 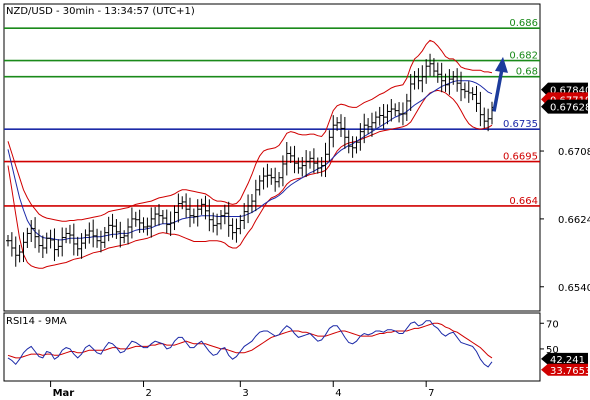 I want to click on price-axis: 0.6540 0.6624 0.6708, so click(x=565, y=220).